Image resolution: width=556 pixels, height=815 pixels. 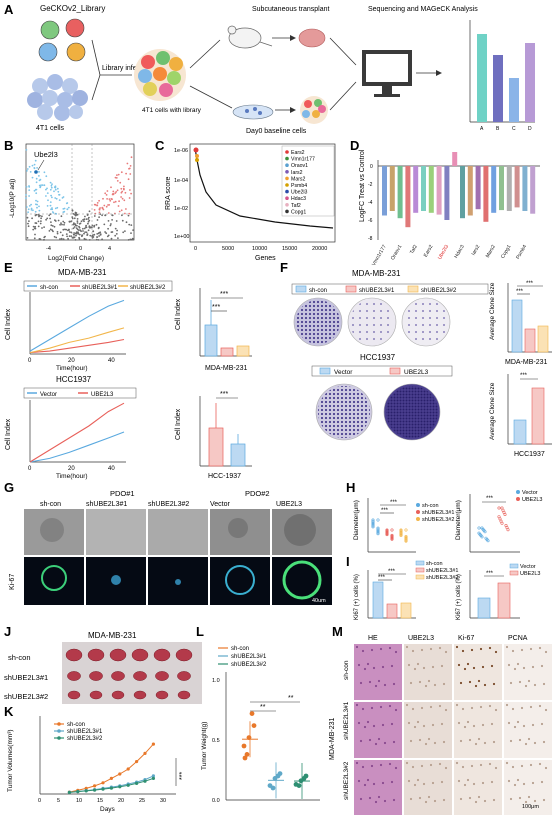 What do you see at coordinates (263, 707) in the screenshot?
I see `l-sig-2: **` at bounding box center [263, 707].